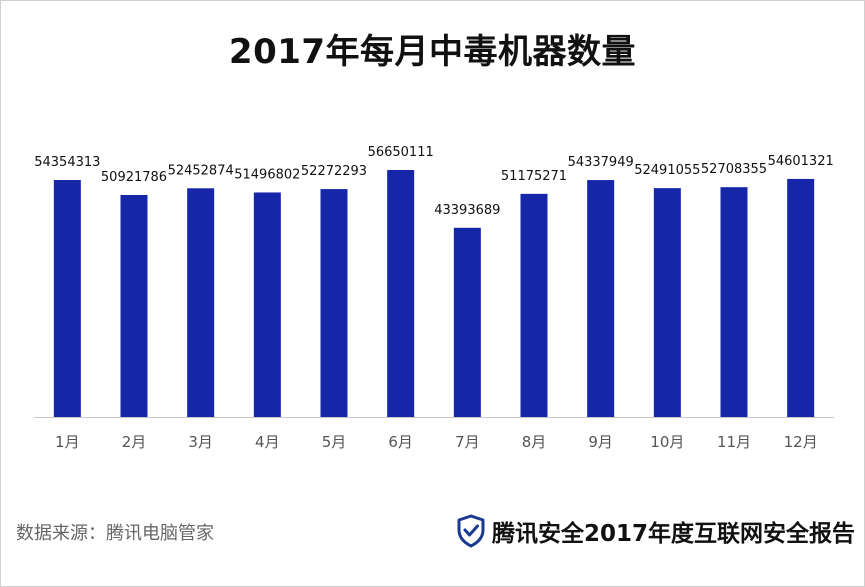 The width and height of the screenshot is (865, 587). I want to click on data-label-5月: 52272293, so click(334, 171).